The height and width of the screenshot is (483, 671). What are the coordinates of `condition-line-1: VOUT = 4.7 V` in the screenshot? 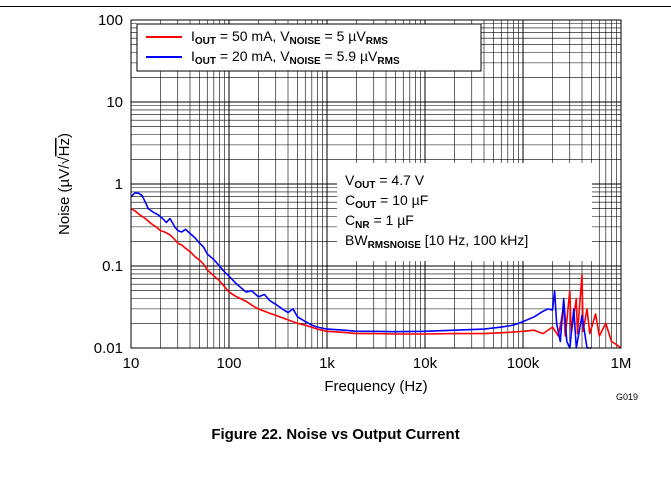 It's located at (385, 181).